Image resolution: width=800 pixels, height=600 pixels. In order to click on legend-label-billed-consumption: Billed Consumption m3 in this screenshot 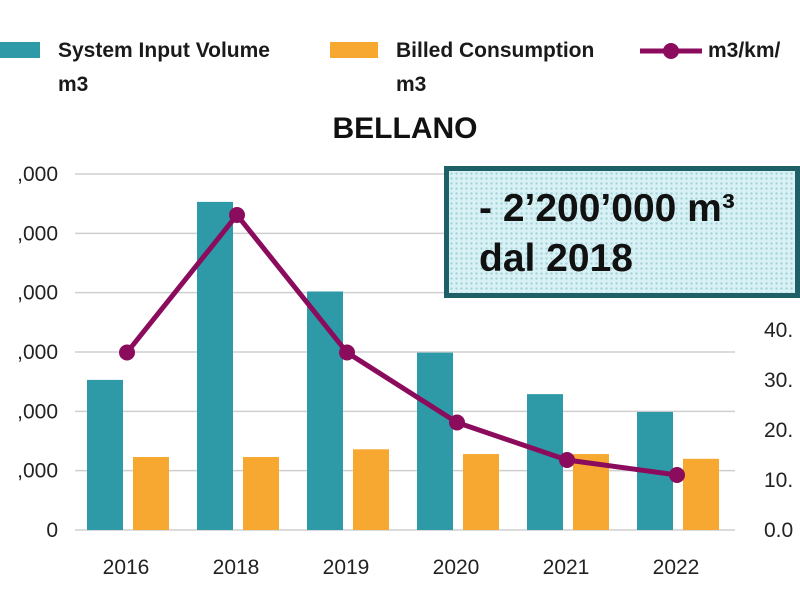, I will do `click(495, 68)`.